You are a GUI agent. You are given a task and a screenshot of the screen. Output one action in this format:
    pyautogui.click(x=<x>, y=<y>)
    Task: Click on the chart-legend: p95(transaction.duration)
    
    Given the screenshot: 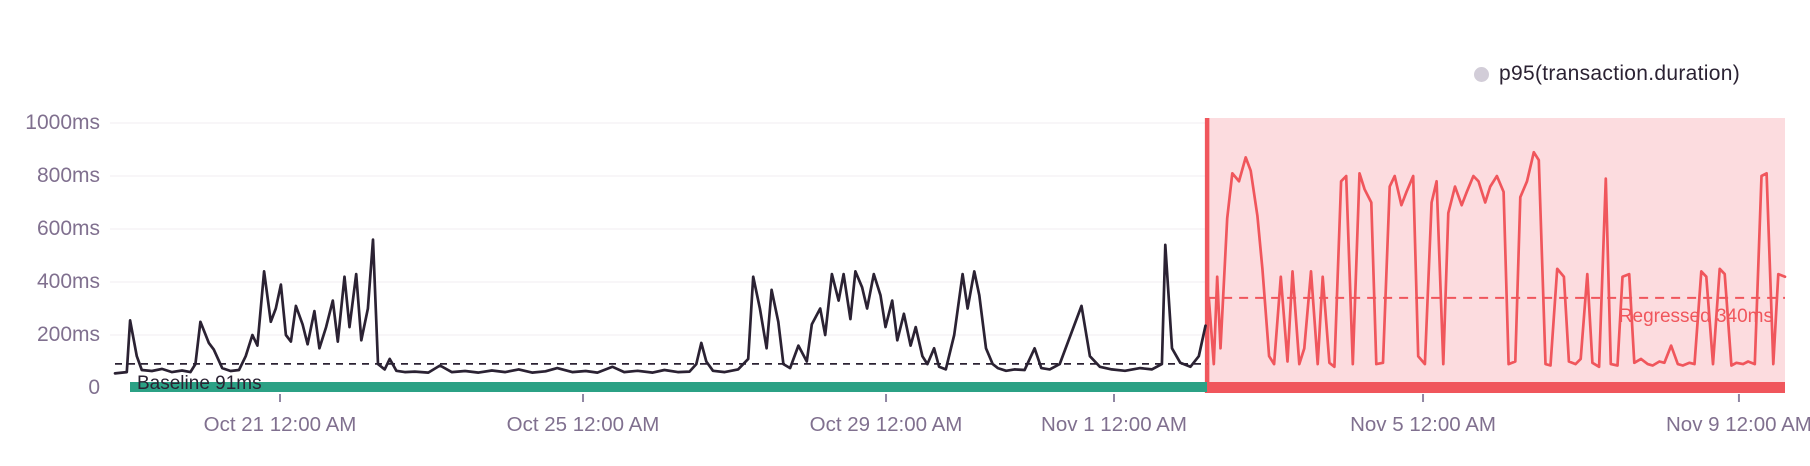 What is the action you would take?
    pyautogui.click(x=1607, y=74)
    